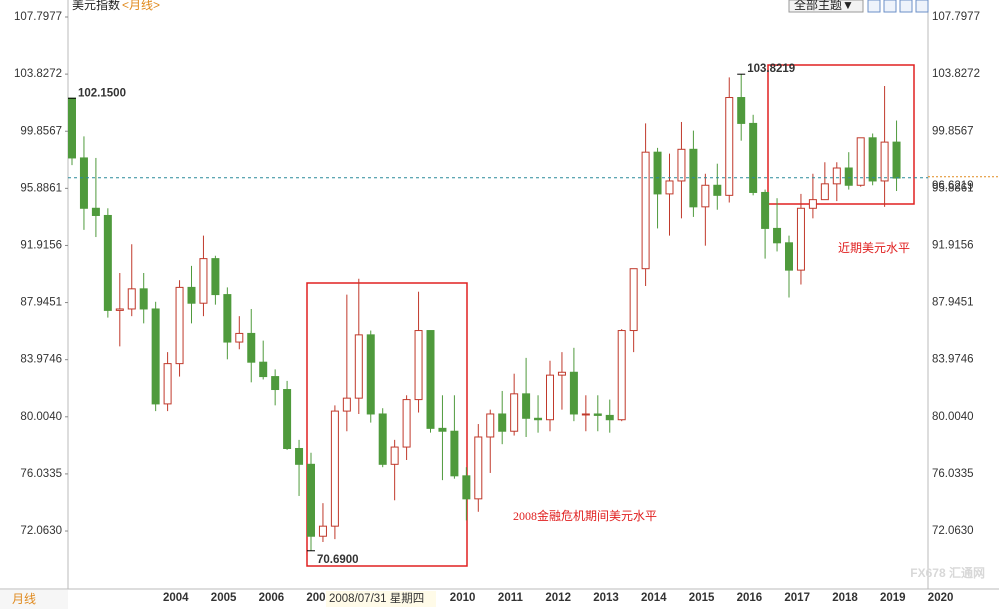  What do you see at coordinates (141, 6) in the screenshot?
I see `chart-subtitle: <月线>` at bounding box center [141, 6].